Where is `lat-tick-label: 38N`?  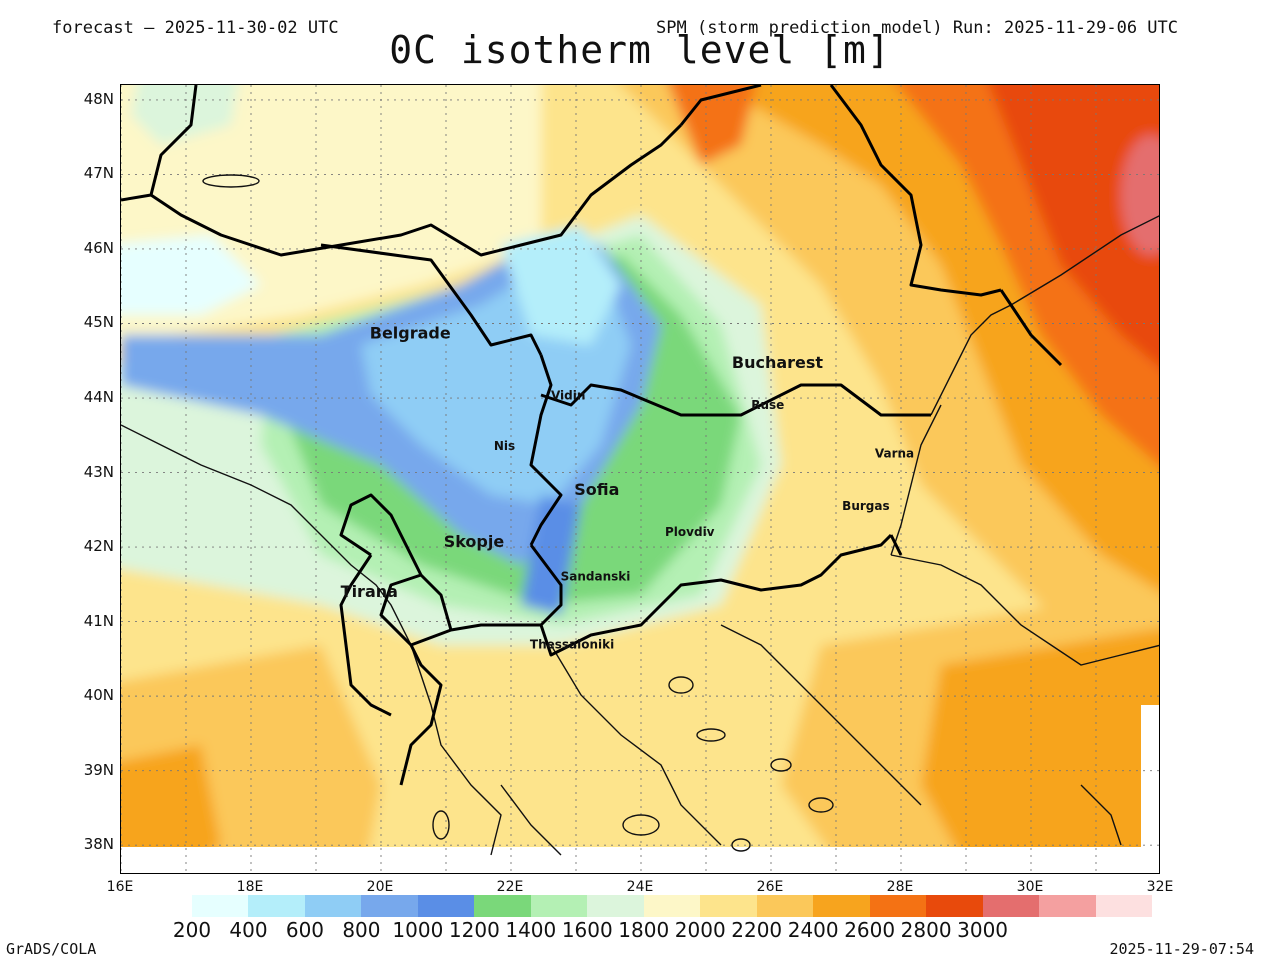 lat-tick-label: 38N is located at coordinates (98, 844).